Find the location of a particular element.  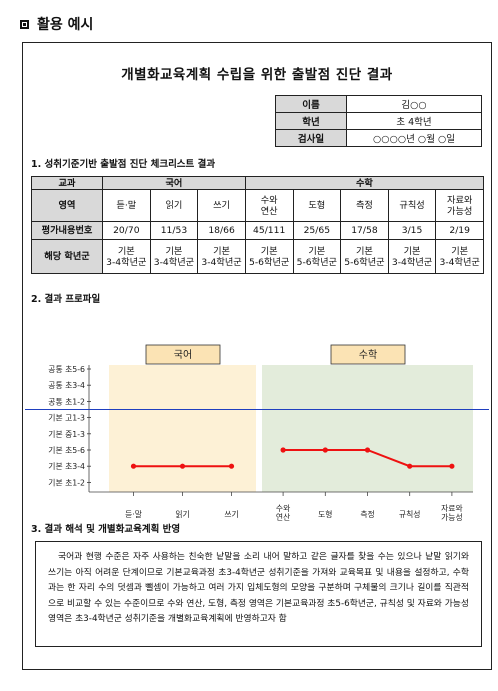

student-info-table: 이름 김○○ 학년 초 4학년 검사일 ○○○○년 ○월 ○일 is located at coordinates (378, 121).